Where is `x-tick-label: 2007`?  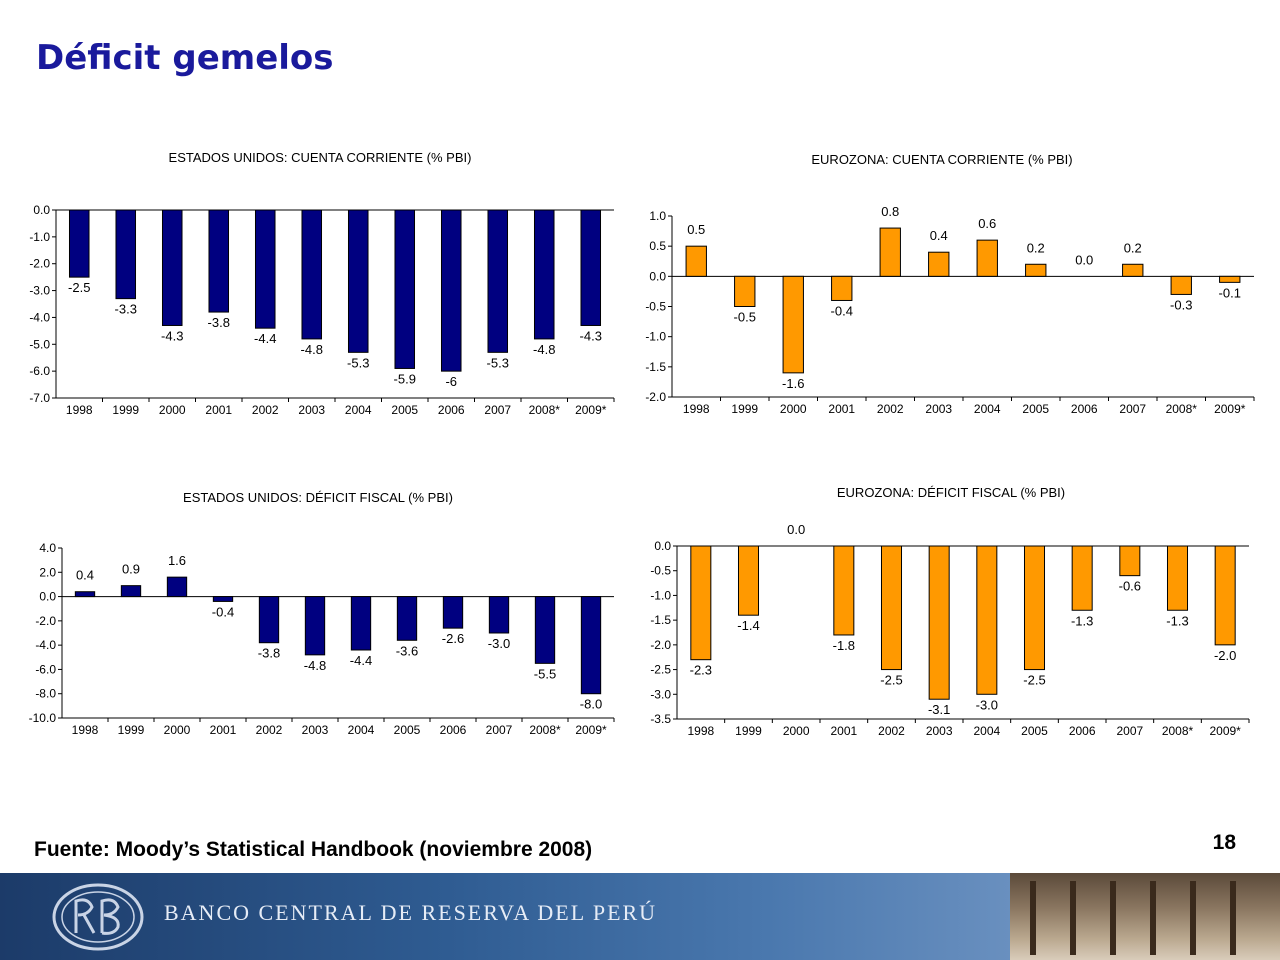 x-tick-label: 2007 is located at coordinates (497, 410).